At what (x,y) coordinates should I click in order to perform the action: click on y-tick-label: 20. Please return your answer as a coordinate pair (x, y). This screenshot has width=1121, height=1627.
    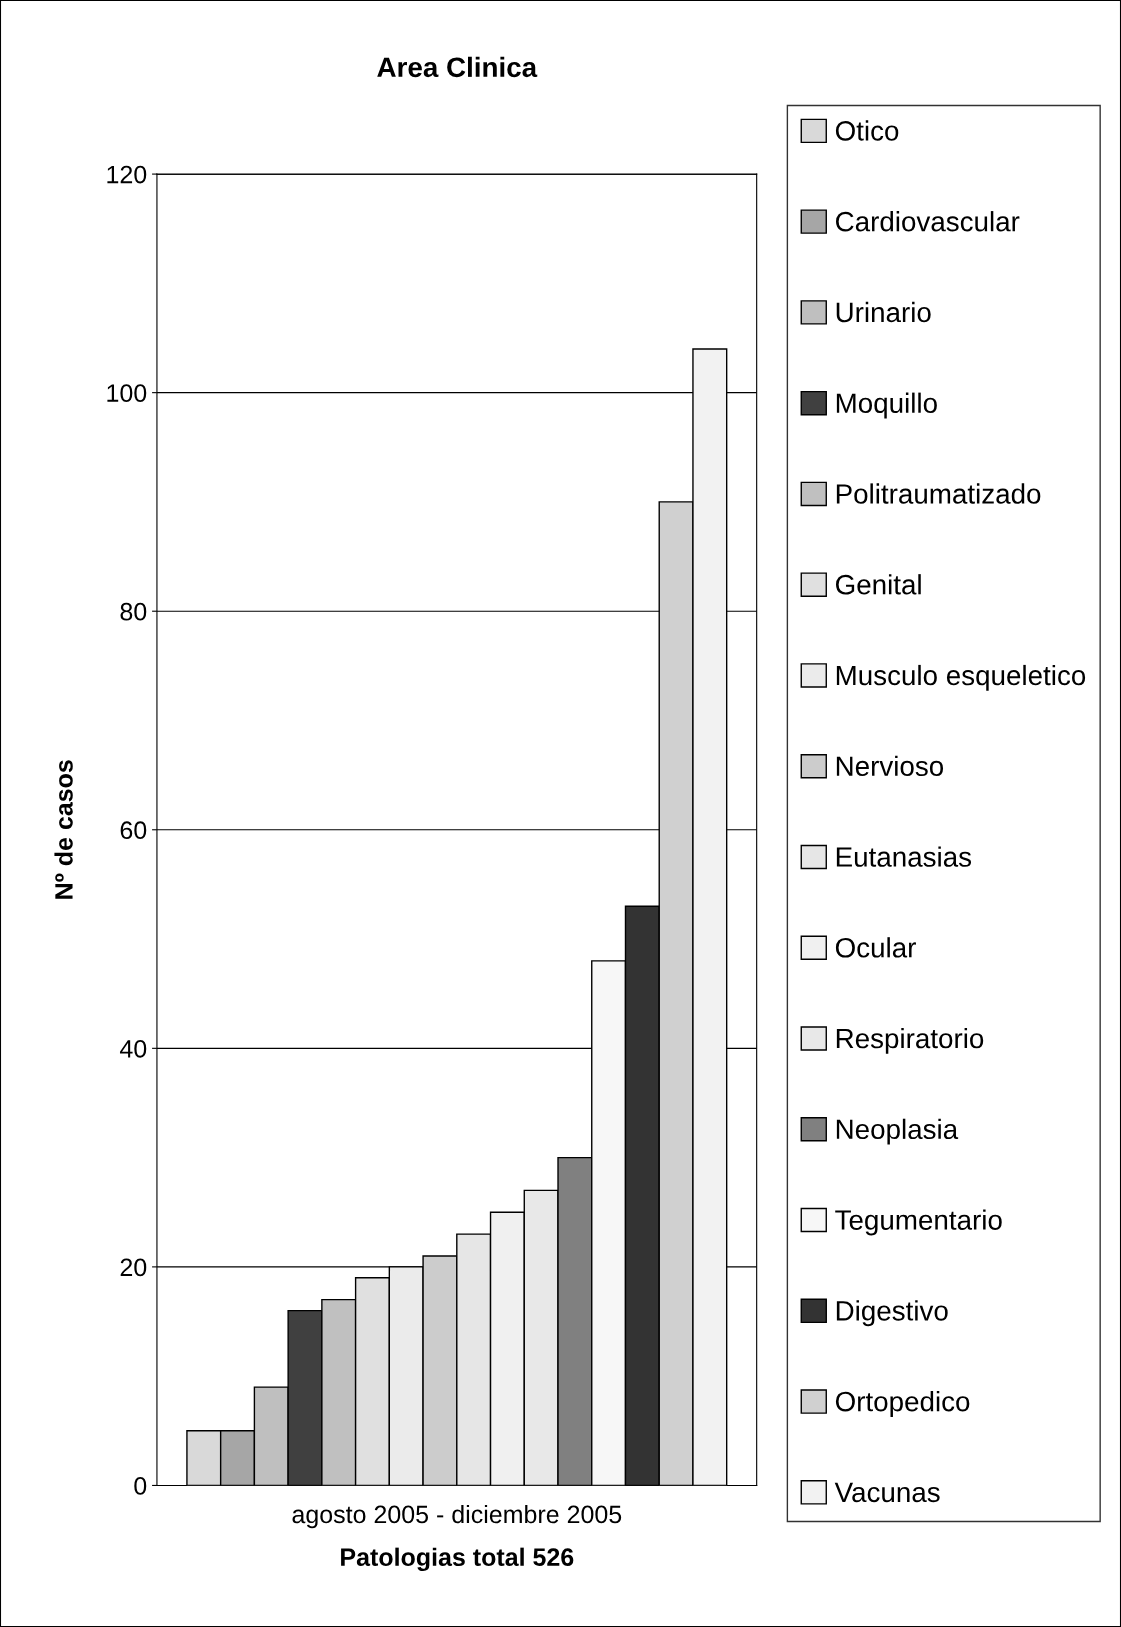
    Looking at the image, I should click on (133, 1267).